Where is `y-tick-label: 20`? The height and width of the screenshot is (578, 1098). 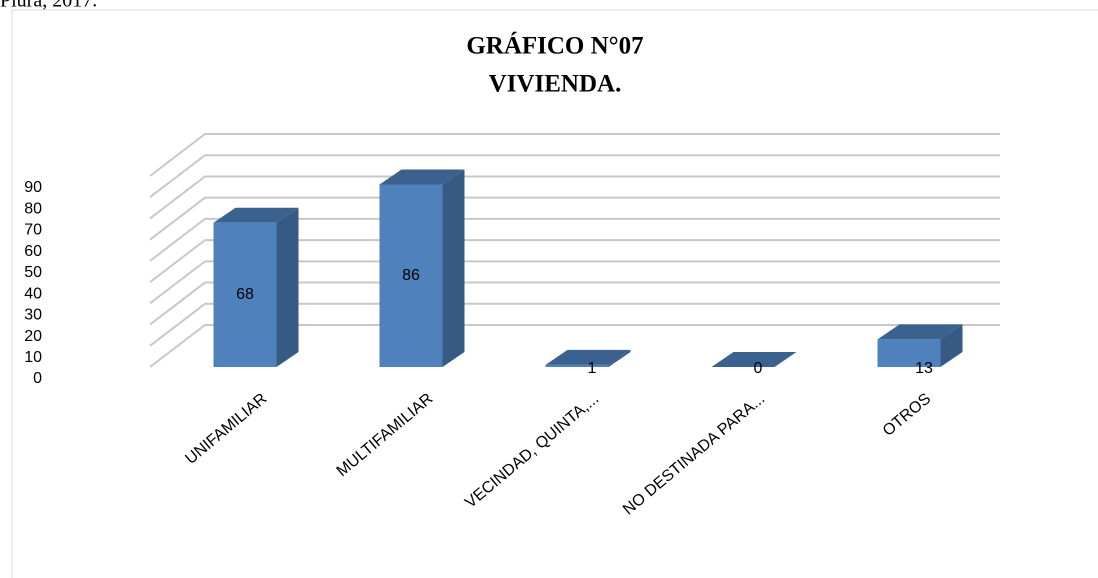 y-tick-label: 20 is located at coordinates (33, 336).